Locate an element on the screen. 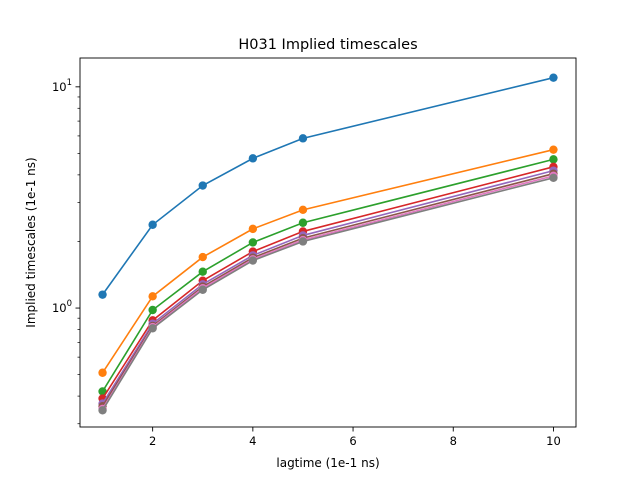 The height and width of the screenshot is (480, 640). x-tick-label: 2 is located at coordinates (152, 441).